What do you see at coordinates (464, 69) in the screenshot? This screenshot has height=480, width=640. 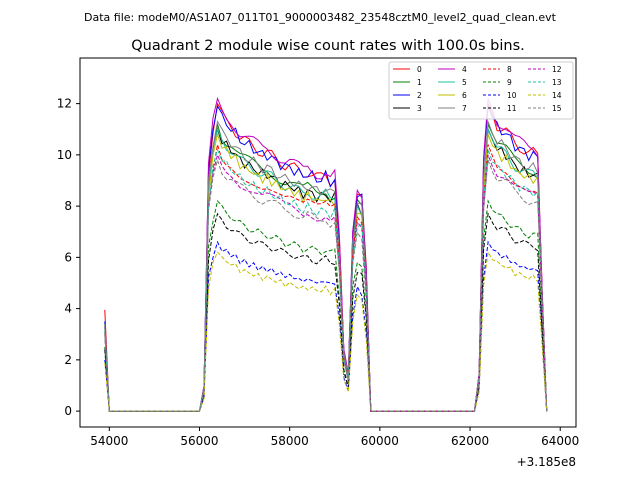 I see `legend-label-4: 4` at bounding box center [464, 69].